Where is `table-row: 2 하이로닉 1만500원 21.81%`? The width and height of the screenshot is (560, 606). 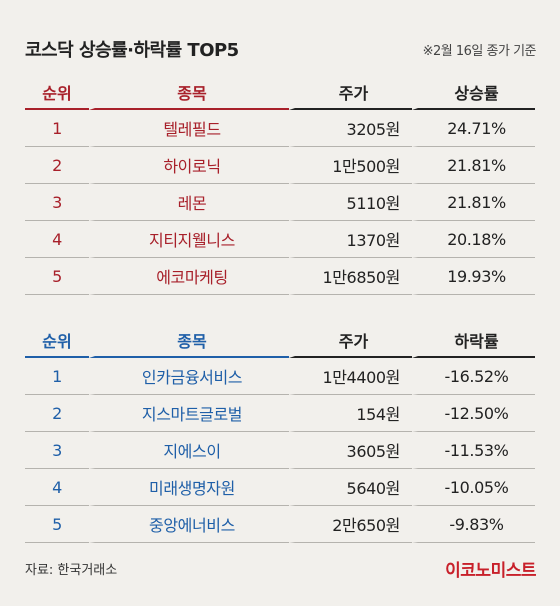 table-row: 2 하이로닉 1만500원 21.81% is located at coordinates (280, 165).